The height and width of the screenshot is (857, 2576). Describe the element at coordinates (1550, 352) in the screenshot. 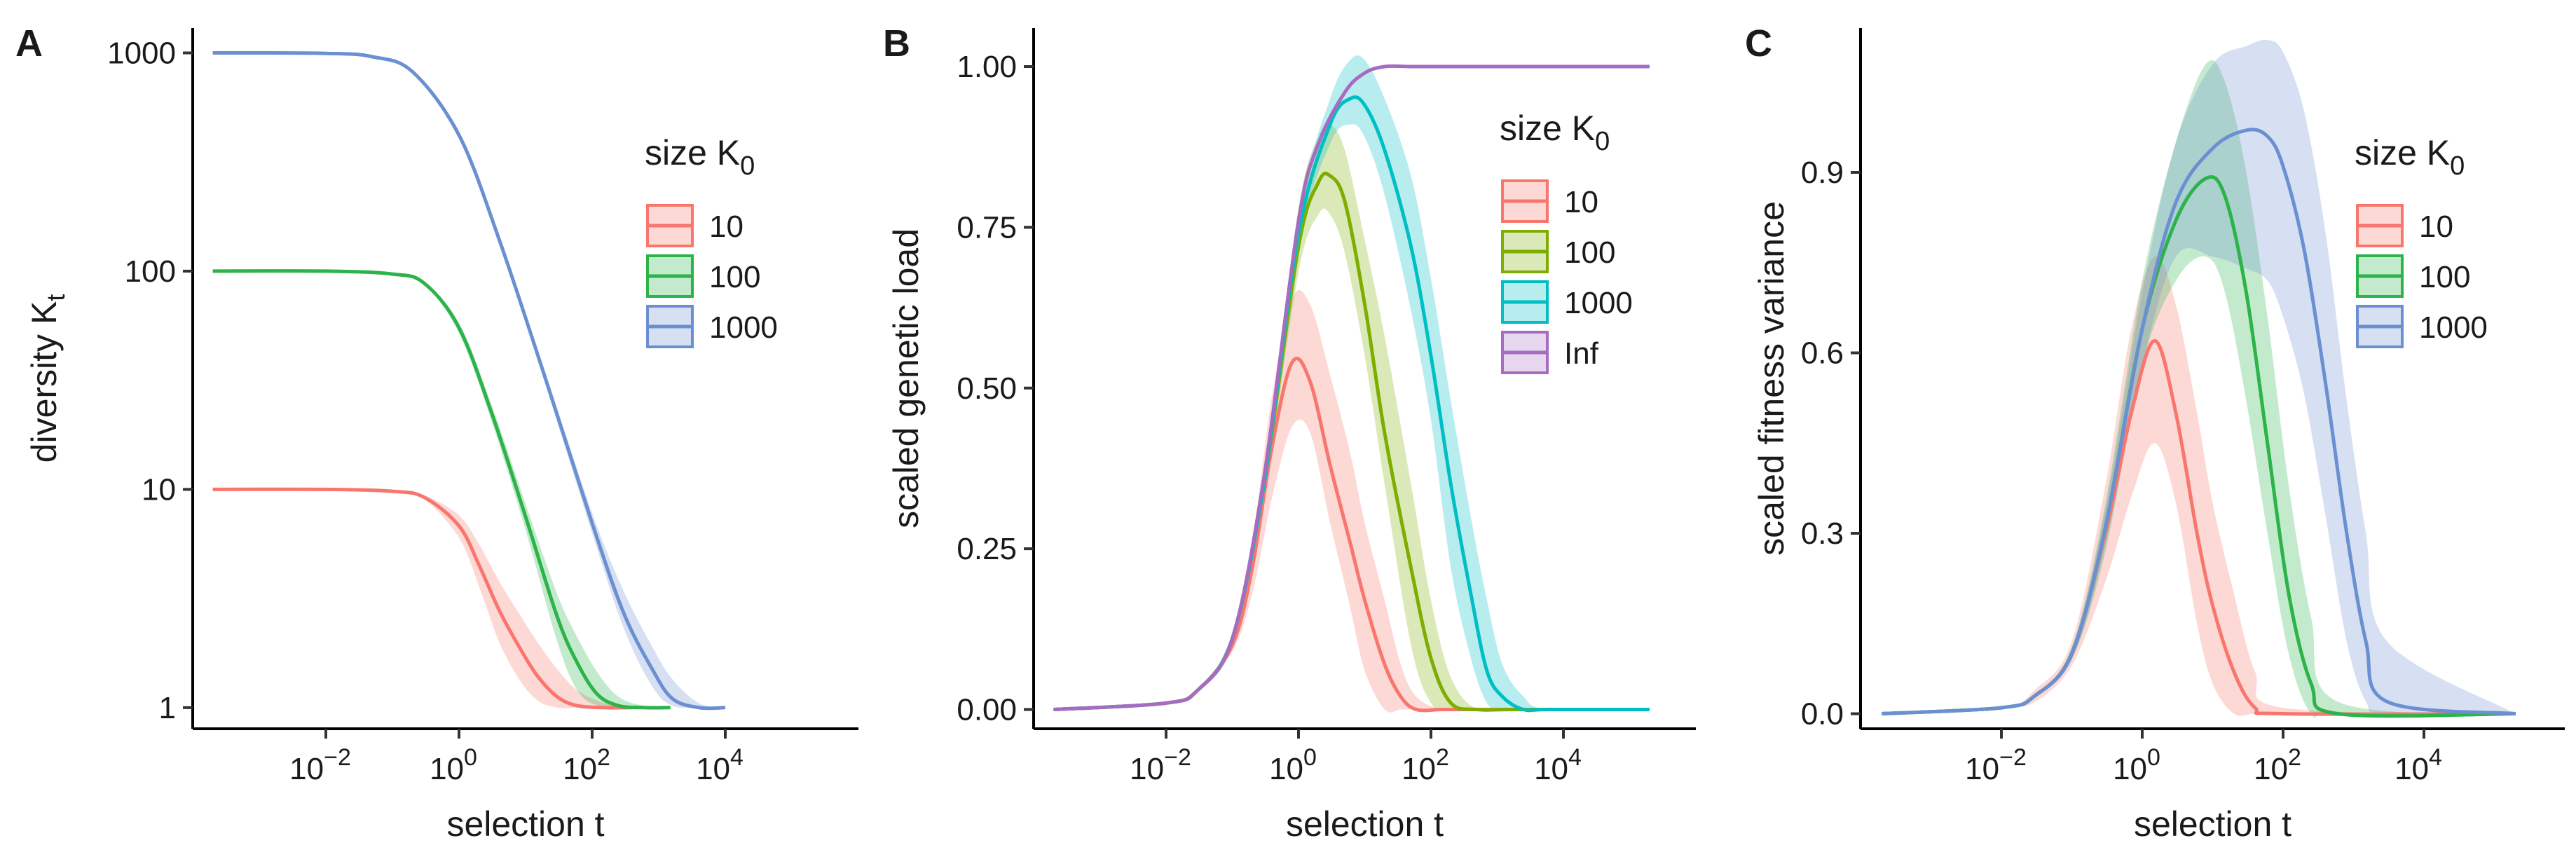

I see `legend-key-inf: Inf` at that location.